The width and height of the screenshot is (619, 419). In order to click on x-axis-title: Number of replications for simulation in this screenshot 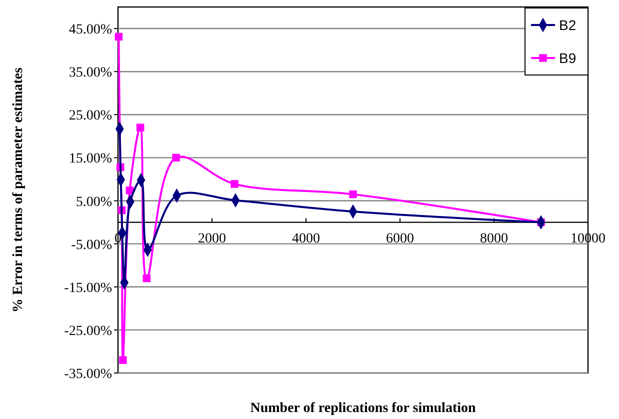, I will do `click(363, 408)`.